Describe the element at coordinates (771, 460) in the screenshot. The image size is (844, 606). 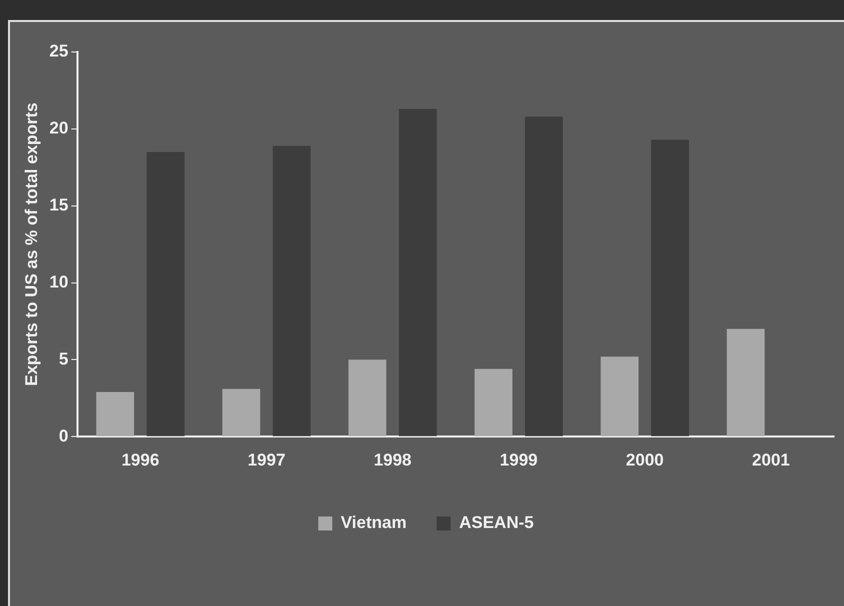
I see `x-tick-label: 2001` at that location.